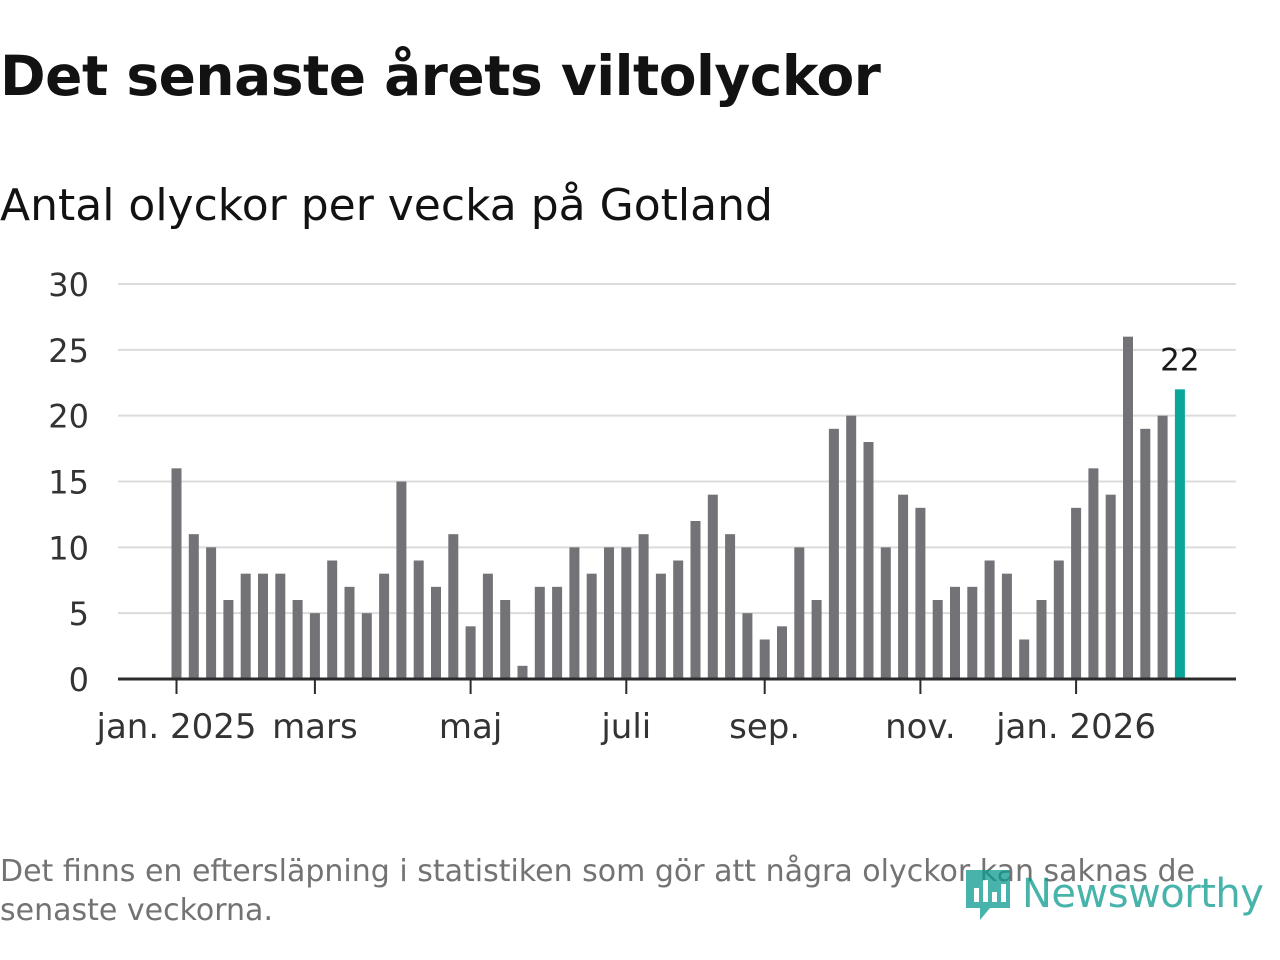 This screenshot has height=960, width=1280. I want to click on y-tick-label: 15, so click(68, 483).